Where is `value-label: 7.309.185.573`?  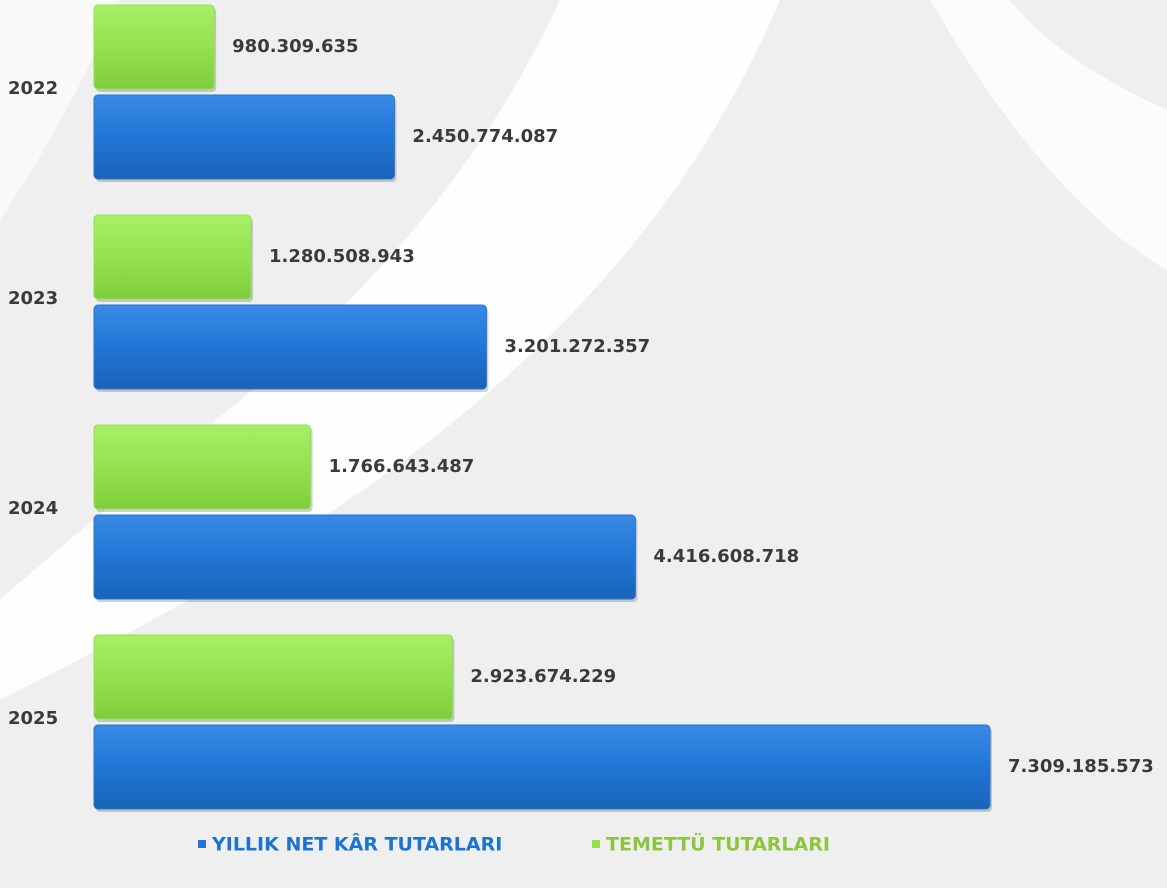 value-label: 7.309.185.573 is located at coordinates (1081, 766).